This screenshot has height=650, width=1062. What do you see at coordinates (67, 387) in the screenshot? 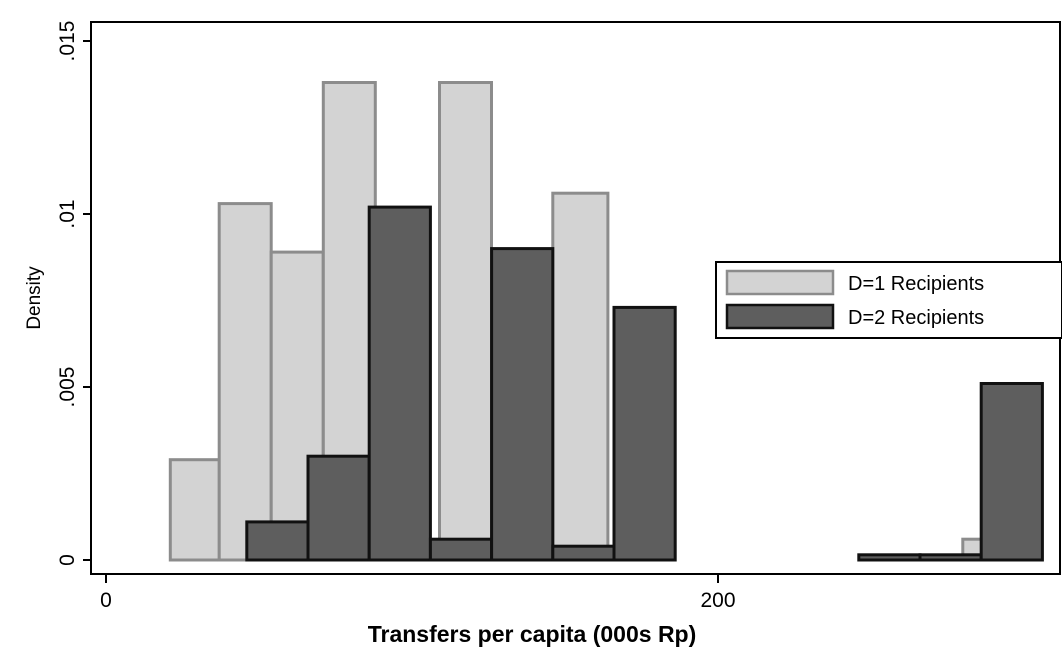
I see `y-tick-label-1: .005` at bounding box center [67, 387].